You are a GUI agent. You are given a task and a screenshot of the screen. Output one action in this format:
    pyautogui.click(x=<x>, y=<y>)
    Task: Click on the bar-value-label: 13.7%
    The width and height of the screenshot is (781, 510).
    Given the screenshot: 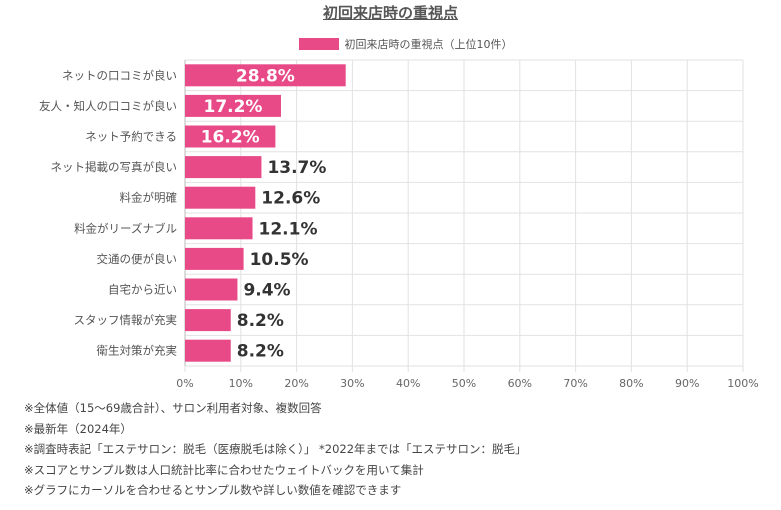 What is the action you would take?
    pyautogui.click(x=296, y=168)
    